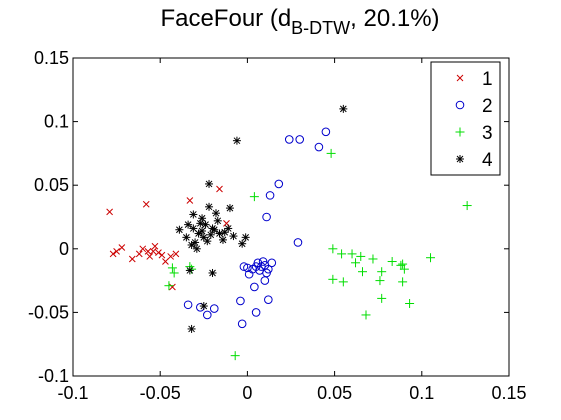  What do you see at coordinates (247, 393) in the screenshot?
I see `x-tick-label: 0` at bounding box center [247, 393].